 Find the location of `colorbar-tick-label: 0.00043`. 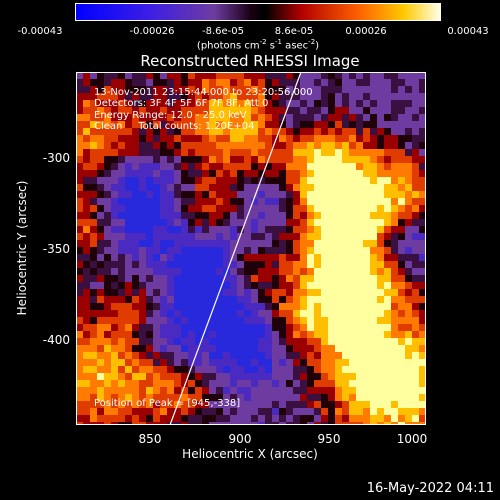

colorbar-tick-label: 0.00043 is located at coordinates (468, 31).